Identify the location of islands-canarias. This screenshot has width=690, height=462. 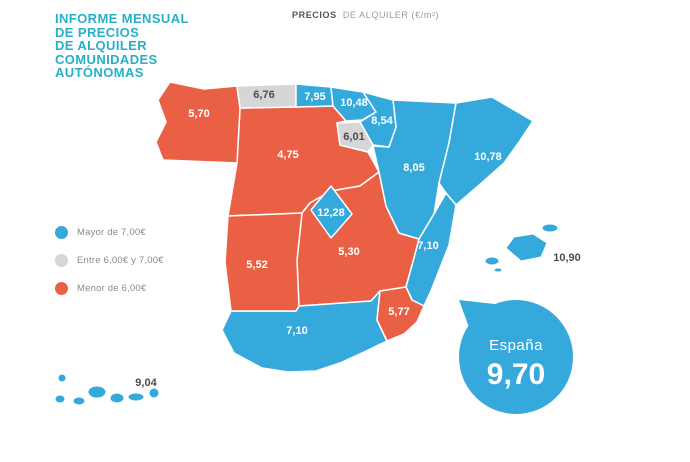
(107, 389).